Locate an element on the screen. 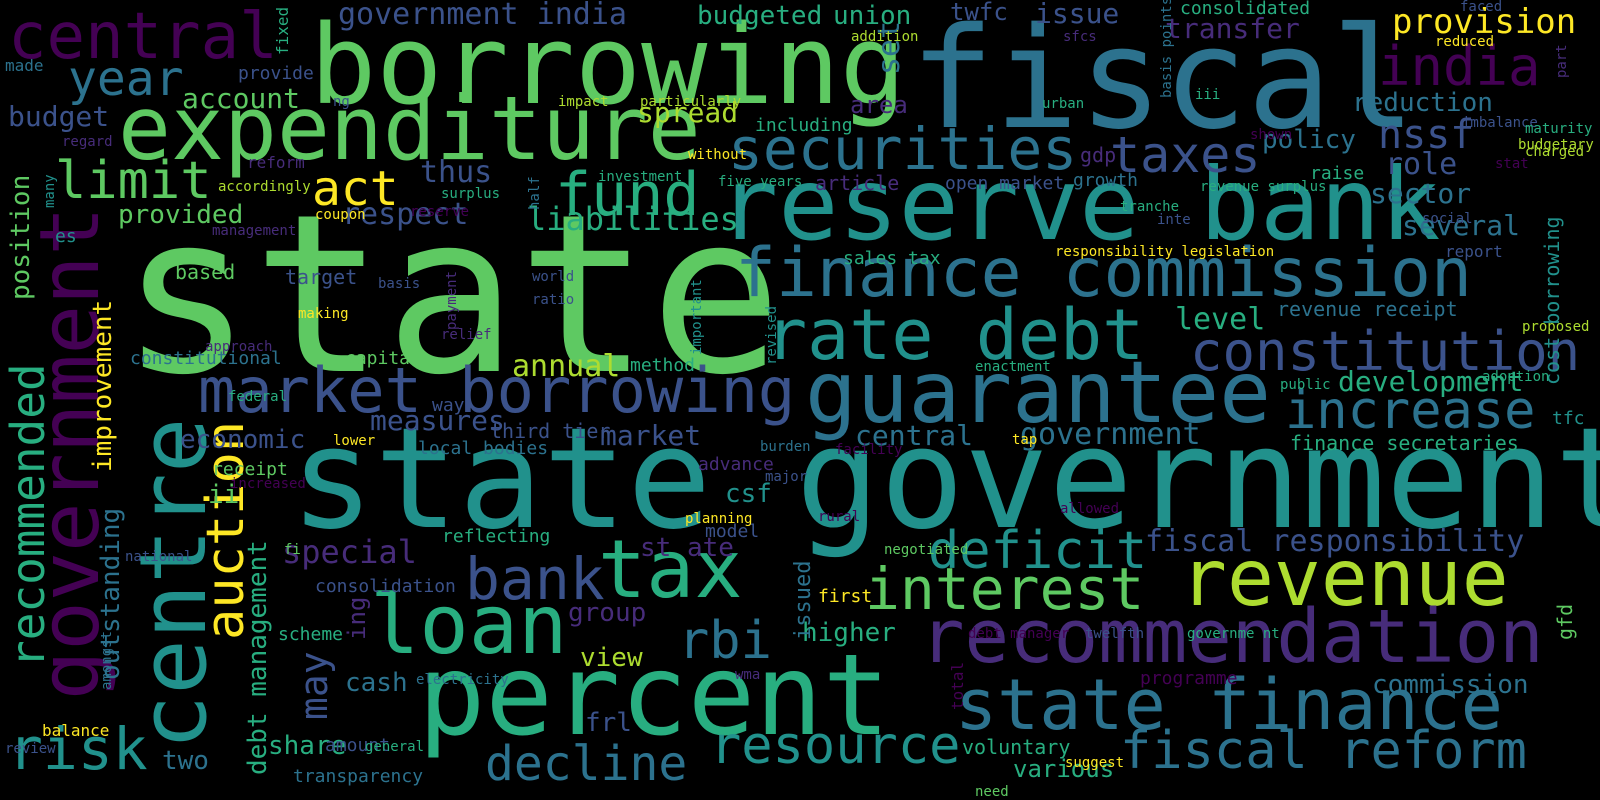  cloud-word: proposed is located at coordinates (1556, 327).